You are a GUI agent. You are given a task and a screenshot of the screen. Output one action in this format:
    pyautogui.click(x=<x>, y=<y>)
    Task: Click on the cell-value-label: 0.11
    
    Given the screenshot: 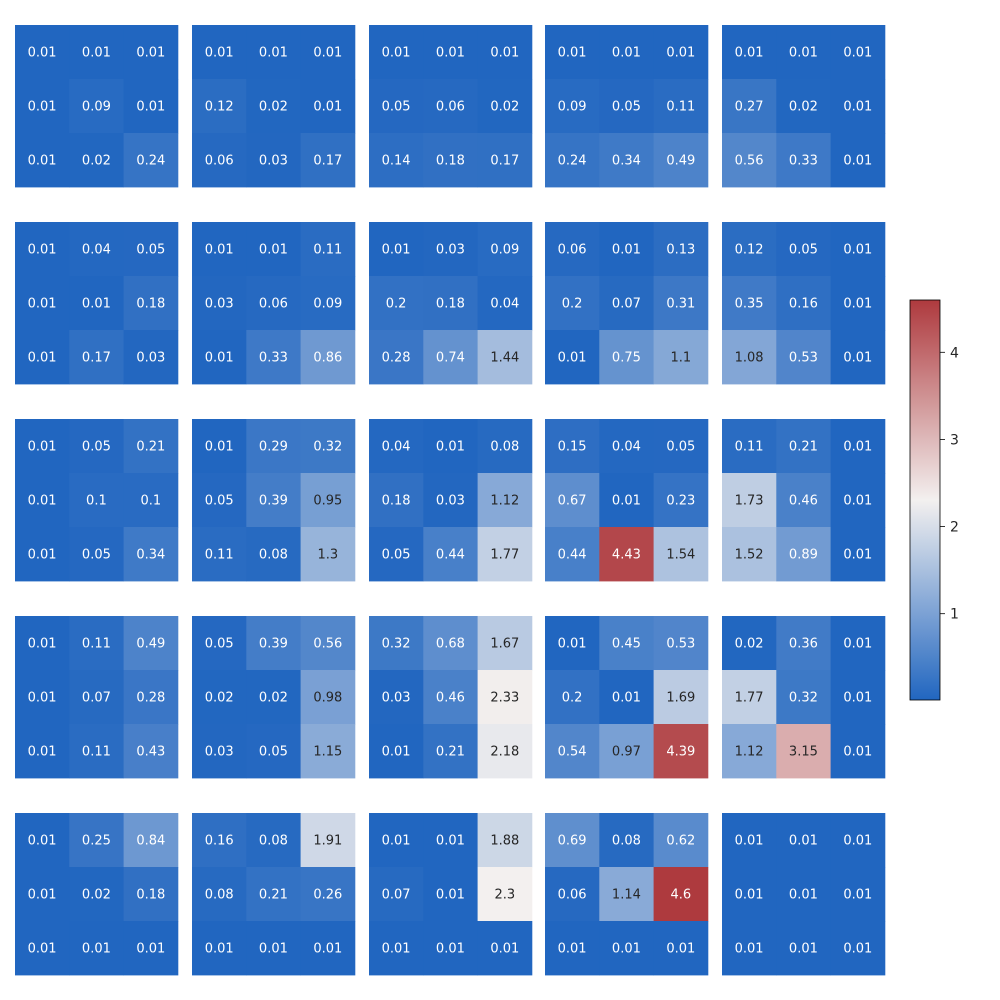 What is the action you would take?
    pyautogui.click(x=749, y=447)
    